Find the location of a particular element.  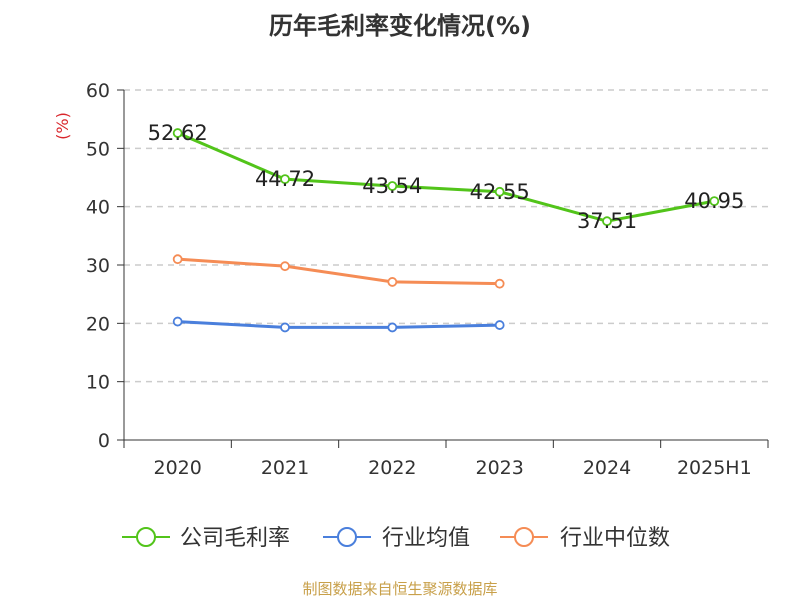

chart-title: 历年毛利率变化情况(%) is located at coordinates (400, 26).